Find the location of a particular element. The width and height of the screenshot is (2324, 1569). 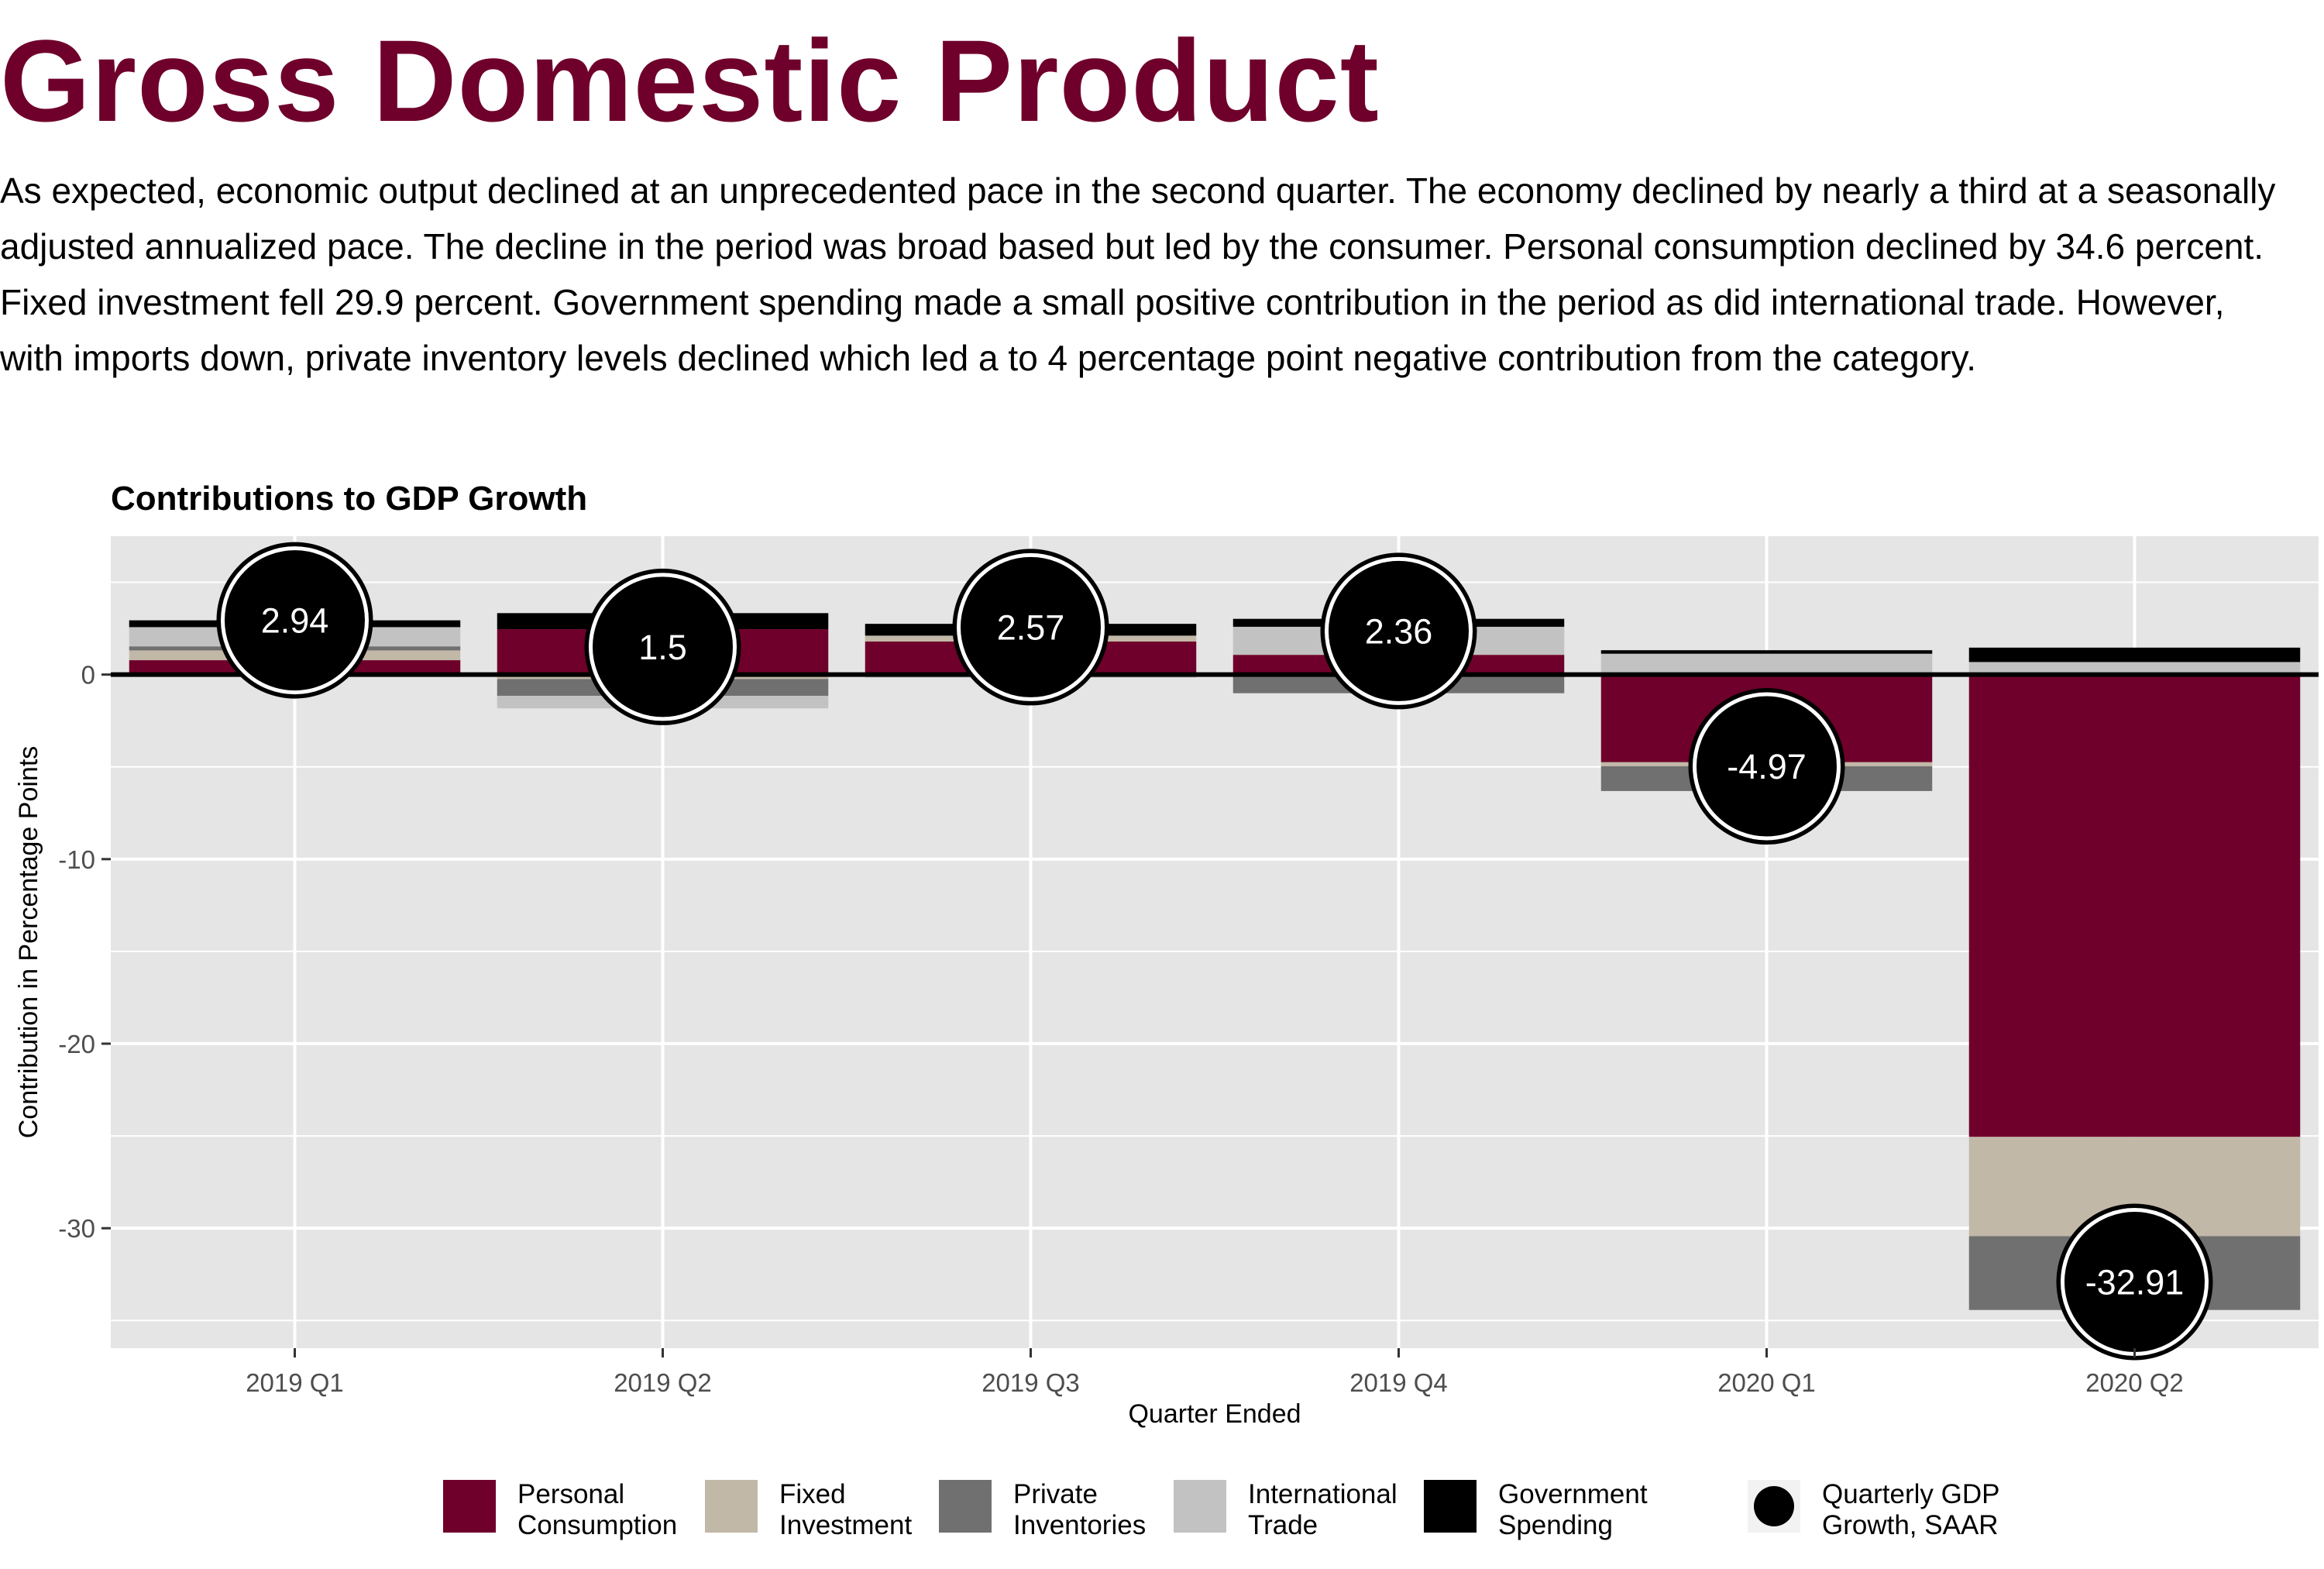

x-tick-label: 2019 Q4 is located at coordinates (1398, 1382).